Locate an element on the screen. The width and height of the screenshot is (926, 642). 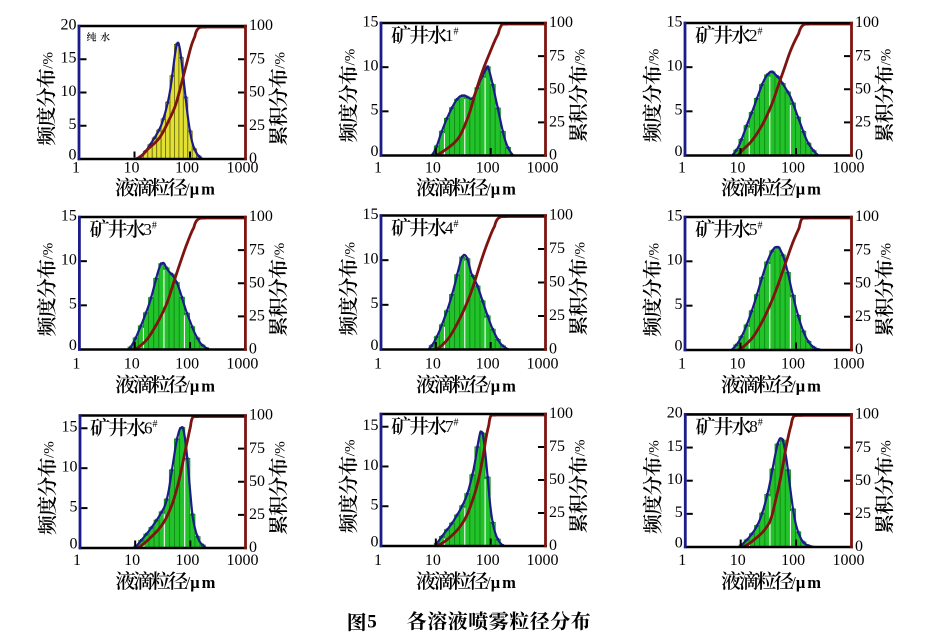
svg-text: 8 is located at coordinates (753, 426).